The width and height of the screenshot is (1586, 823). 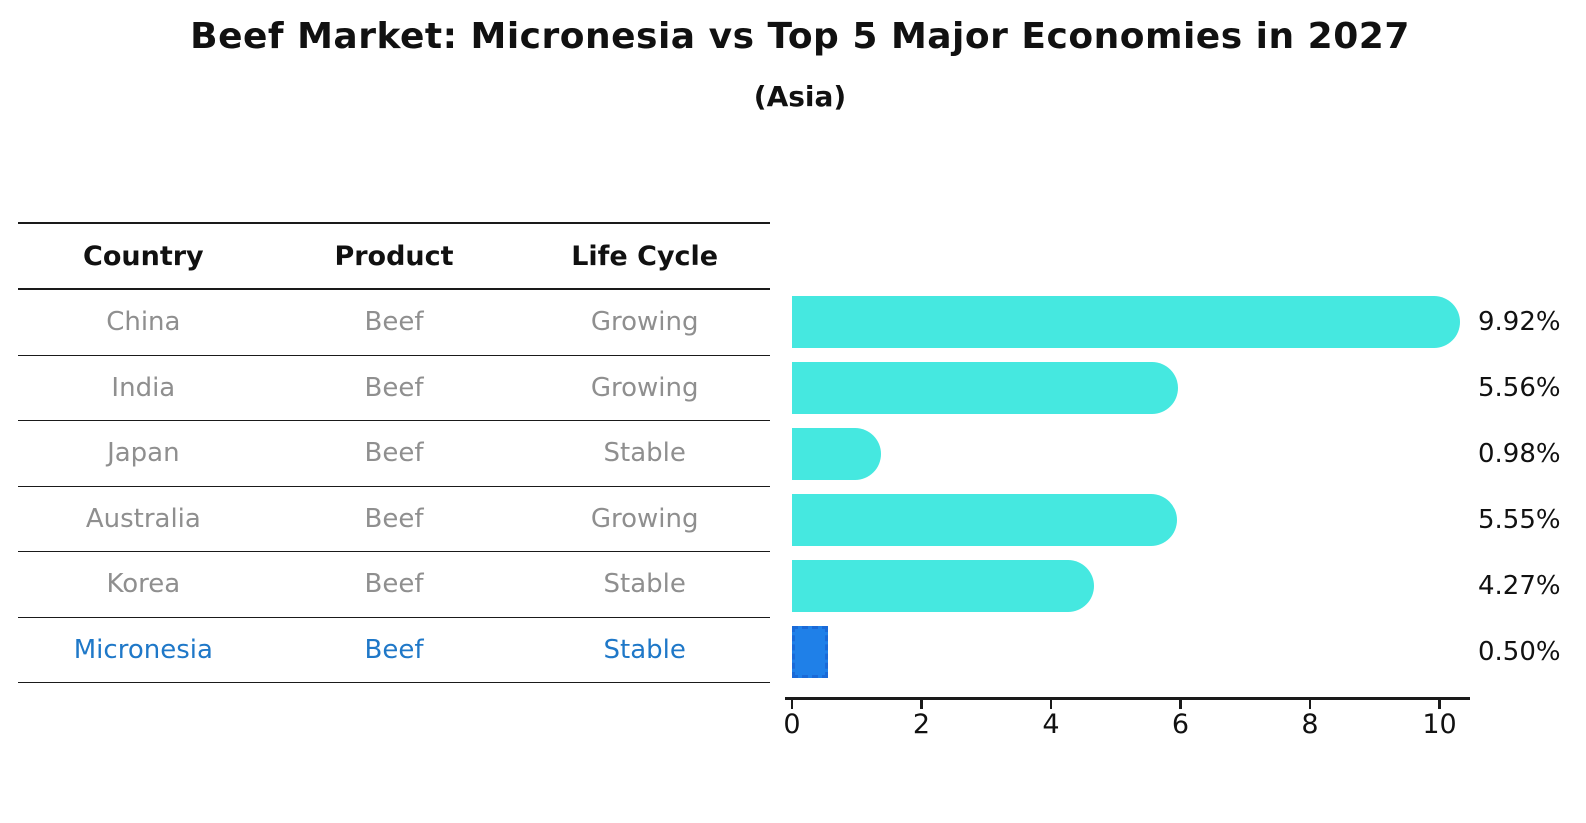 I want to click on bar-korea, so click(x=943, y=585).